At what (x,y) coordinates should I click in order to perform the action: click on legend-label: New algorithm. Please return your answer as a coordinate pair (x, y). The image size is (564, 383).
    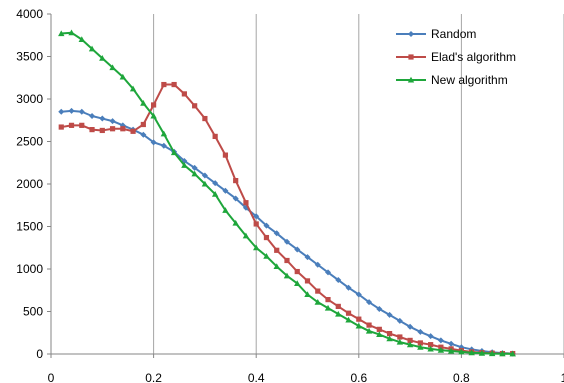
    Looking at the image, I should click on (469, 80).